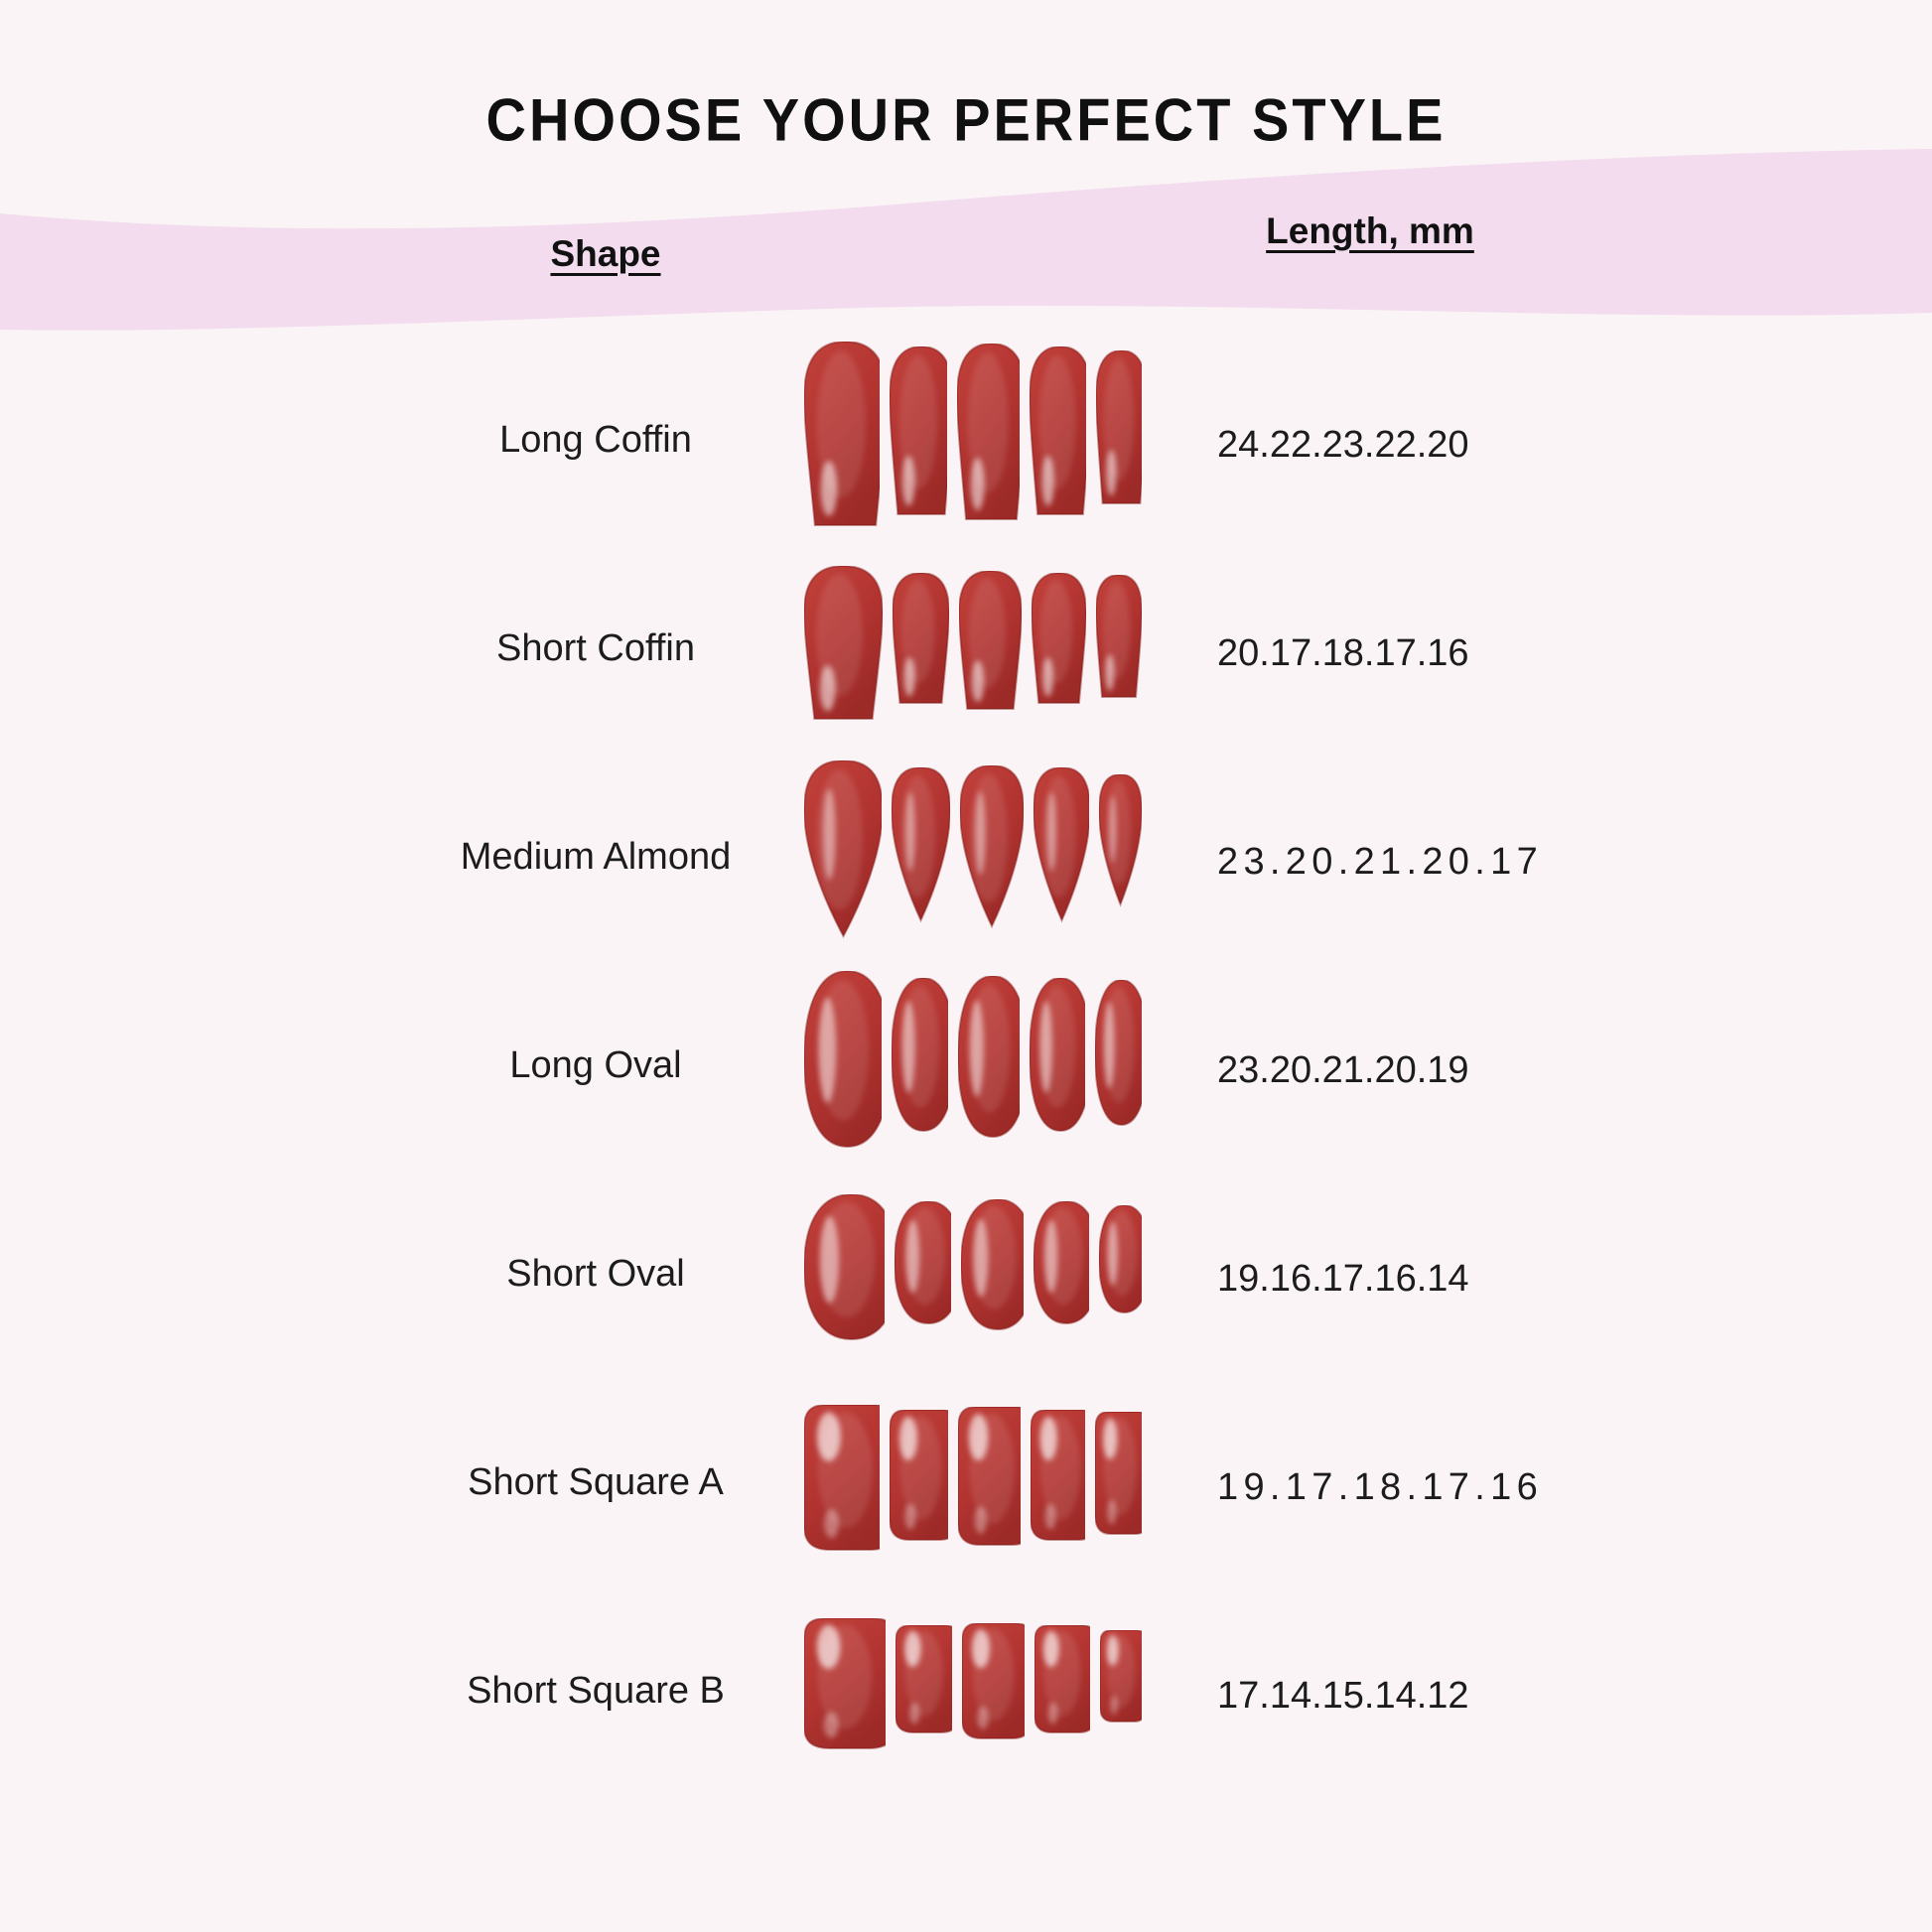 The height and width of the screenshot is (1932, 1932). What do you see at coordinates (1343, 1069) in the screenshot?
I see `length-values: 23.20.21.20.19` at bounding box center [1343, 1069].